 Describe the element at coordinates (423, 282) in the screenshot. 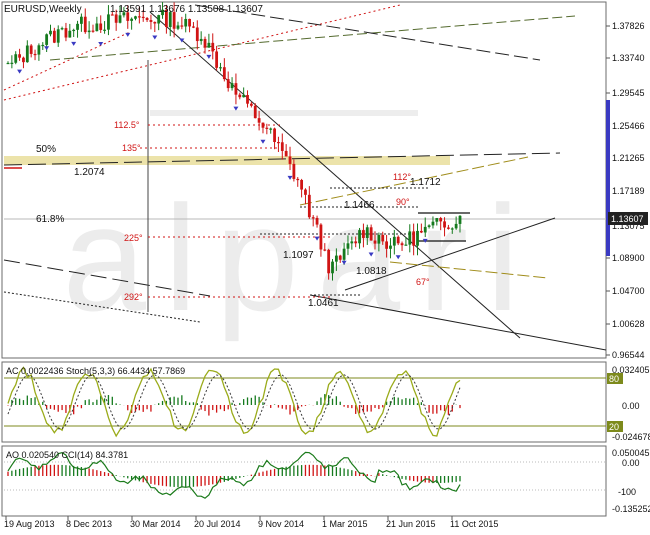

I see `fib-label-67: 67°` at that location.